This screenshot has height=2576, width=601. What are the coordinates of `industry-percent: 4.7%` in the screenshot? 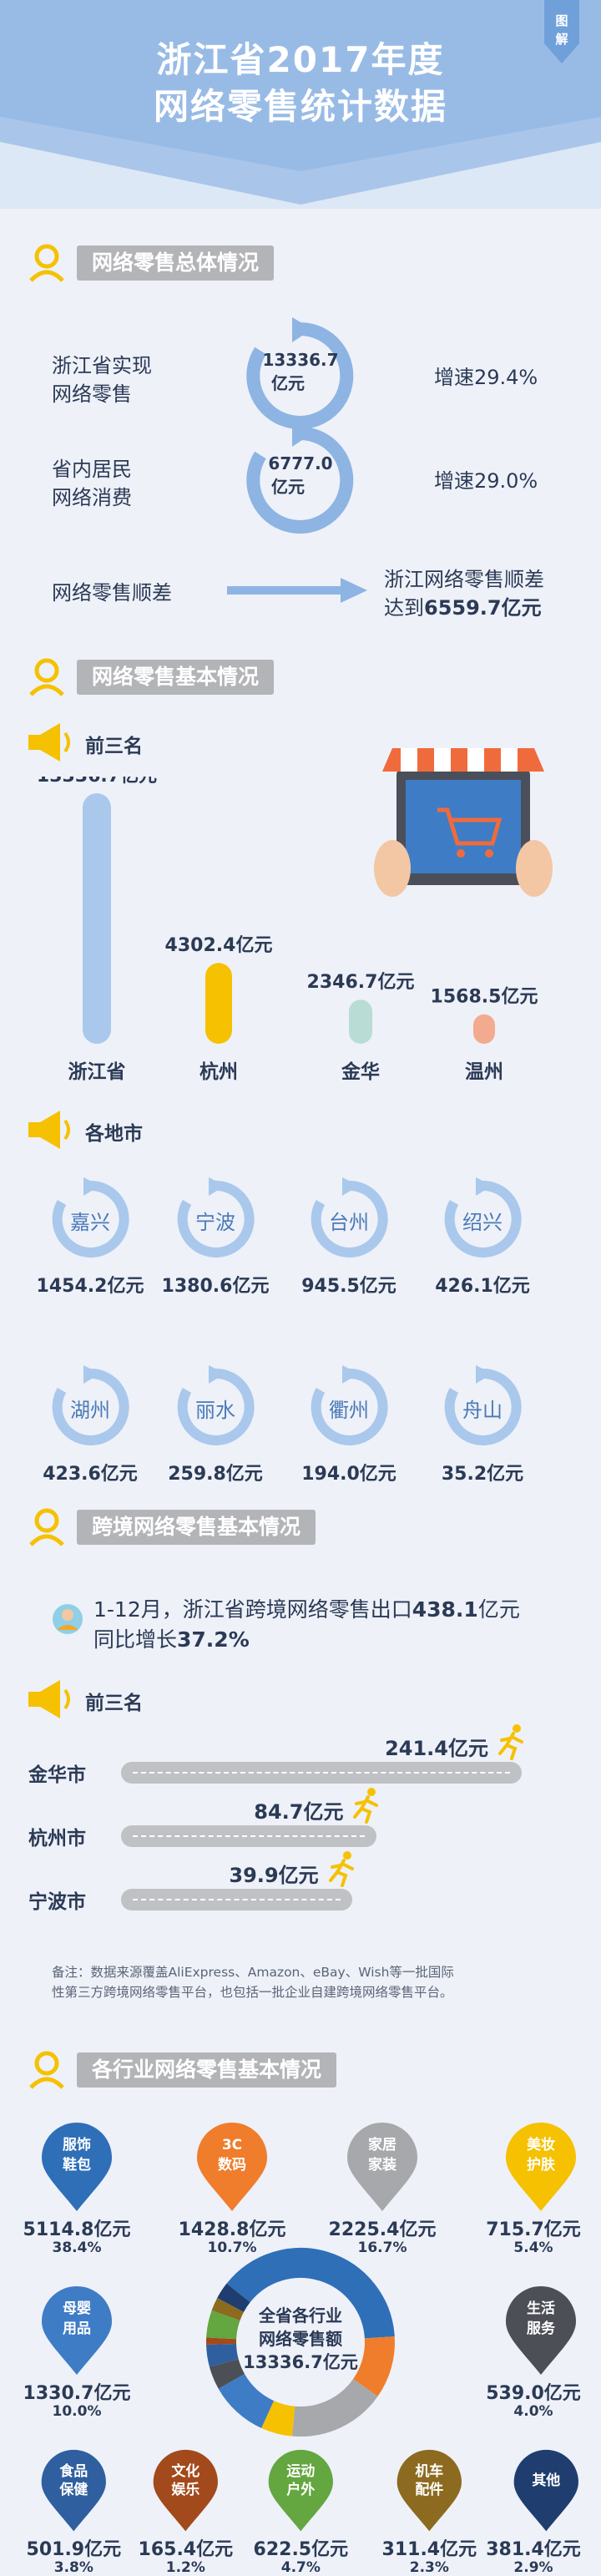 It's located at (300, 2567).